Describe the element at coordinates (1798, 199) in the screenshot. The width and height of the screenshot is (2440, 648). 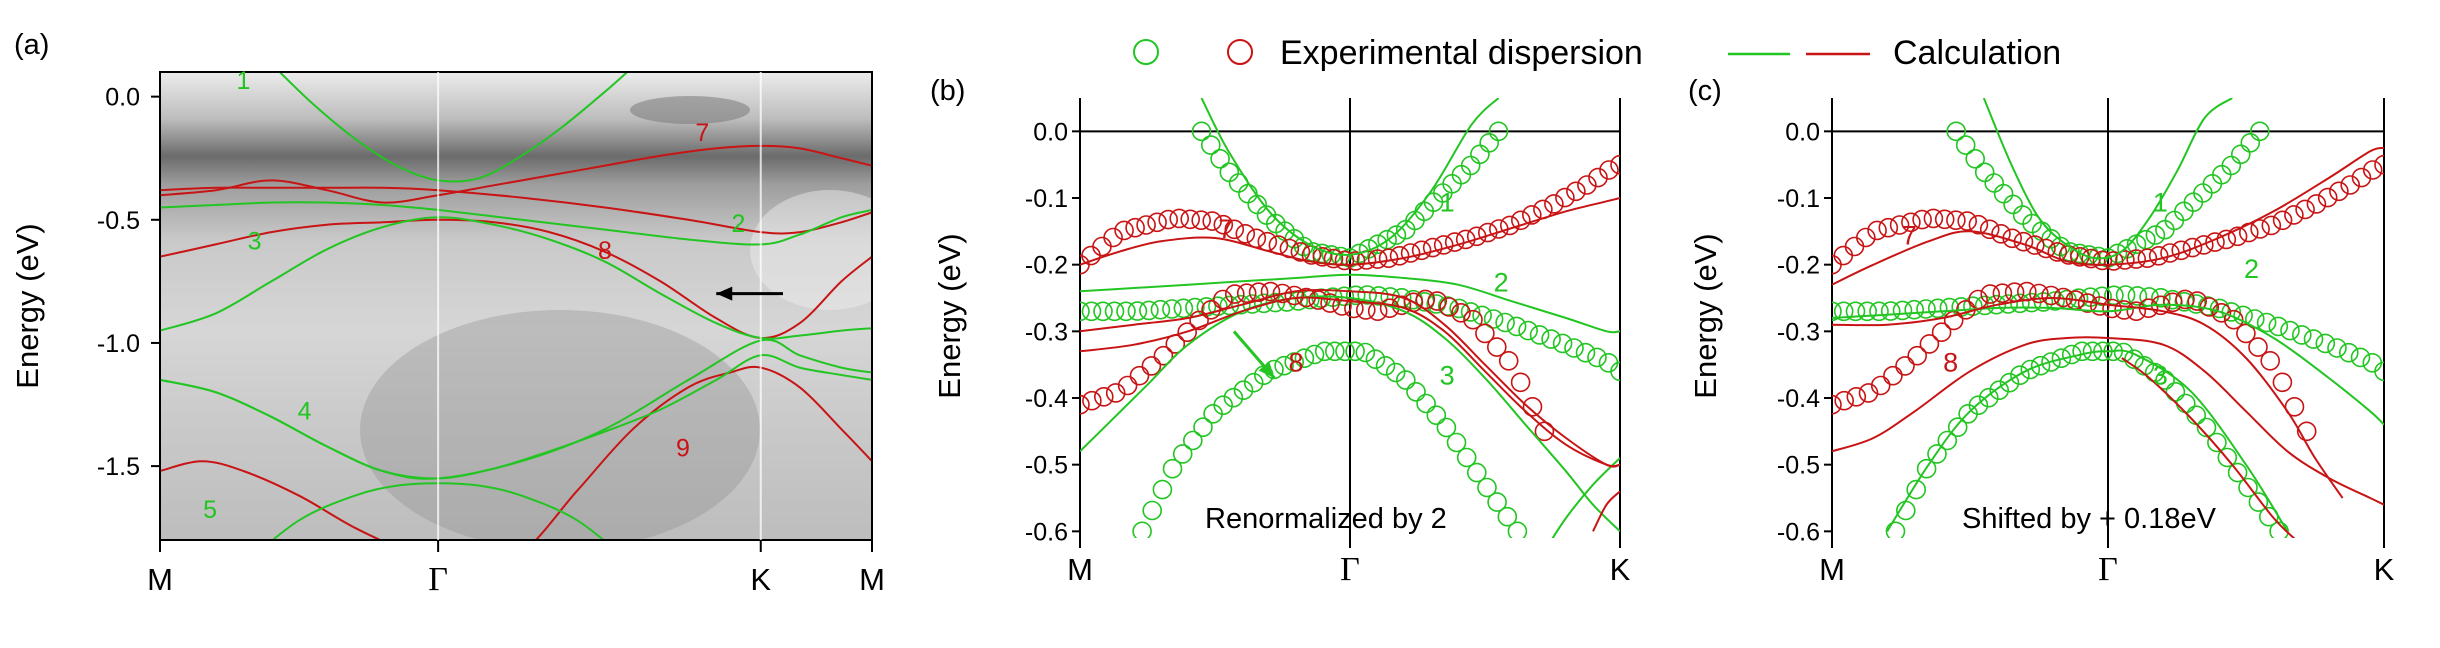
I see `panel-c-ytick-label: -0.1` at that location.